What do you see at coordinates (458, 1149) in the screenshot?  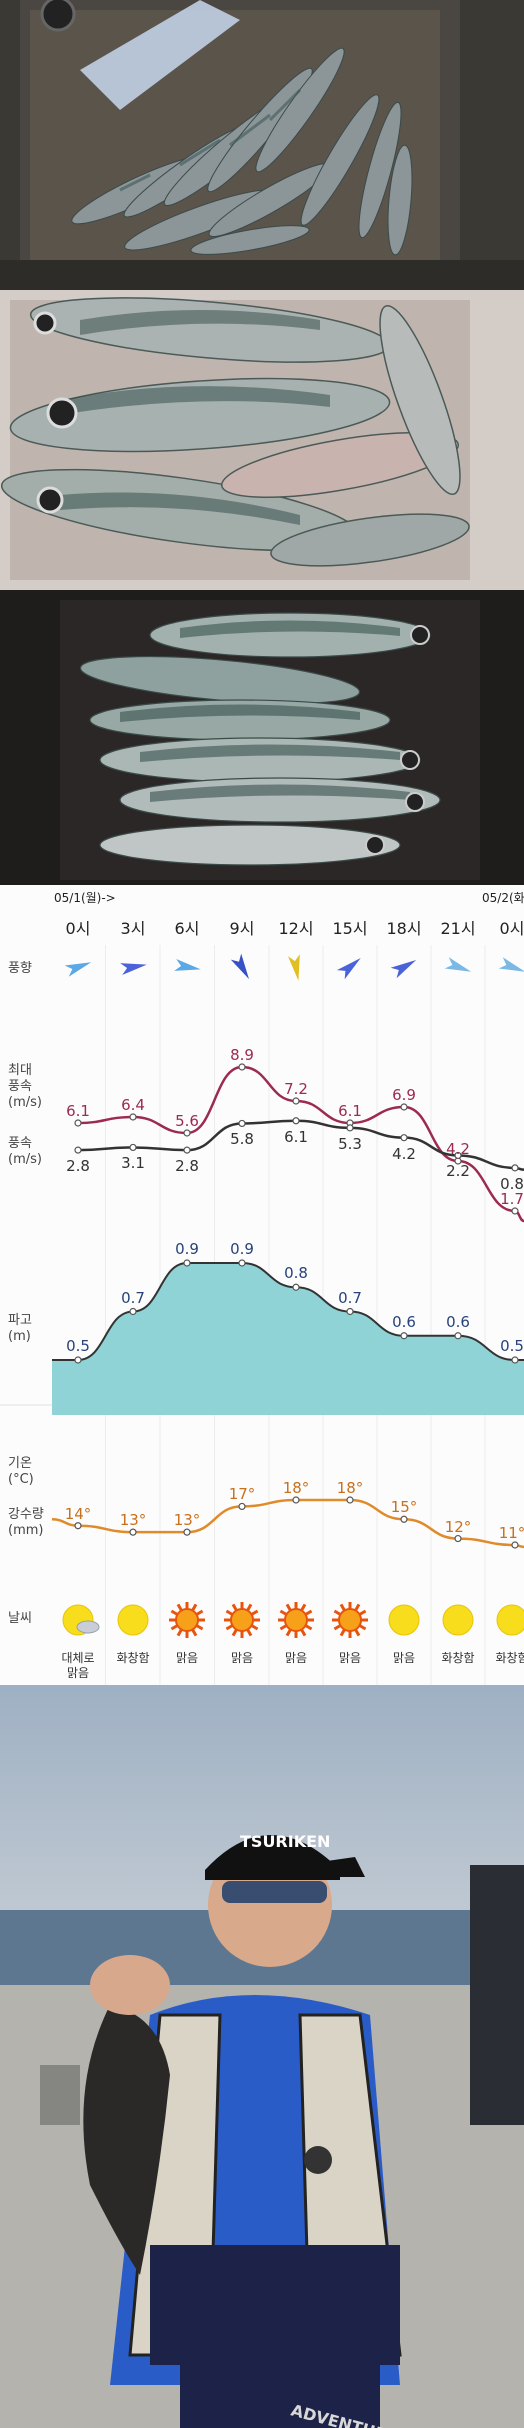 I see `max-wind-value: 4.2` at bounding box center [458, 1149].